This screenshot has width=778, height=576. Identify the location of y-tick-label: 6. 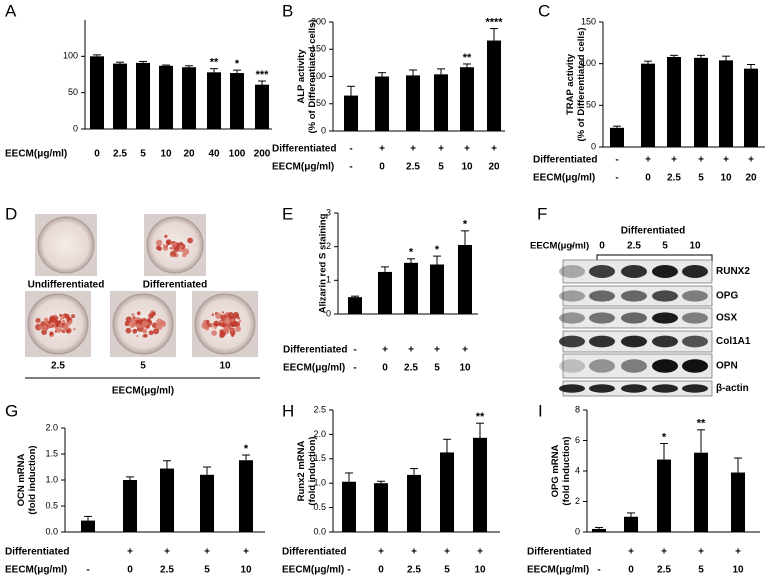
(577, 440).